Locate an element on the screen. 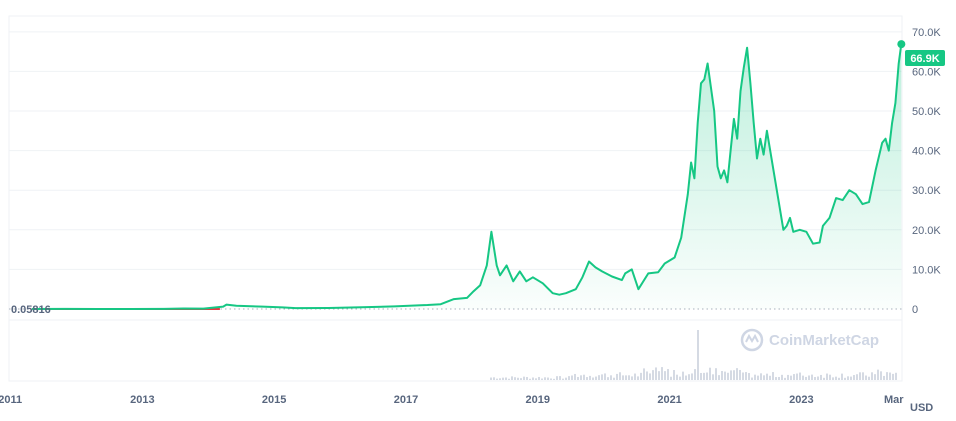 The image size is (956, 421). x-tick-label: 2013 is located at coordinates (142, 400).